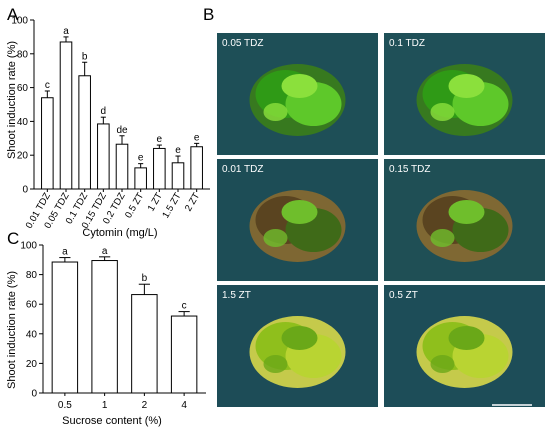  I want to click on photo-label: 0.05 TDZ, so click(243, 43).